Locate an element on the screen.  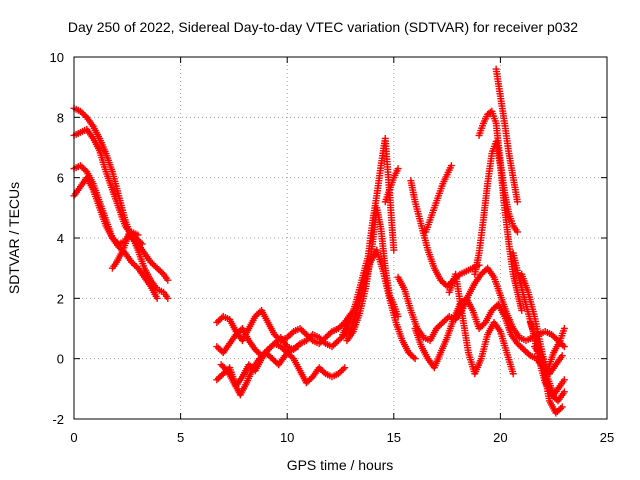
x-tick-label: 15 is located at coordinates (394, 437).